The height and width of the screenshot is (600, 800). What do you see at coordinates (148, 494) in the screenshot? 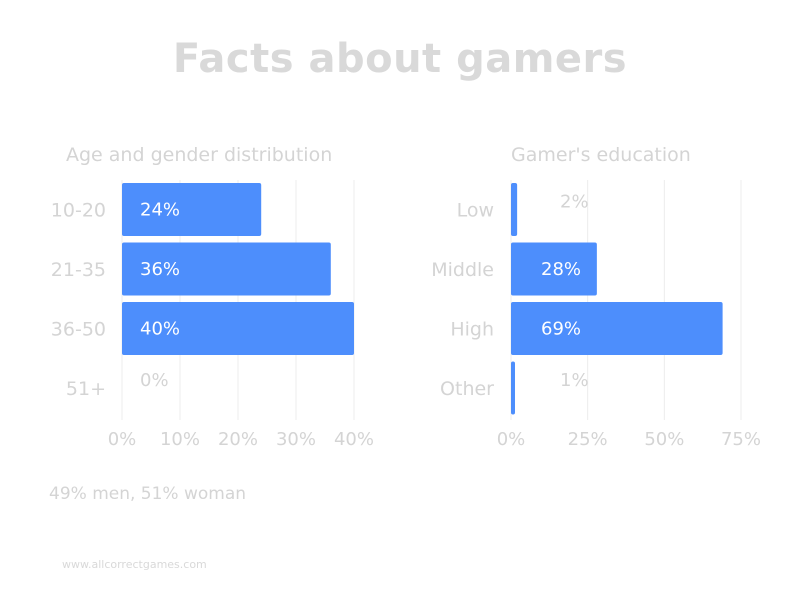
I see `gender-split-note: 49% men, 51% woman` at bounding box center [148, 494].